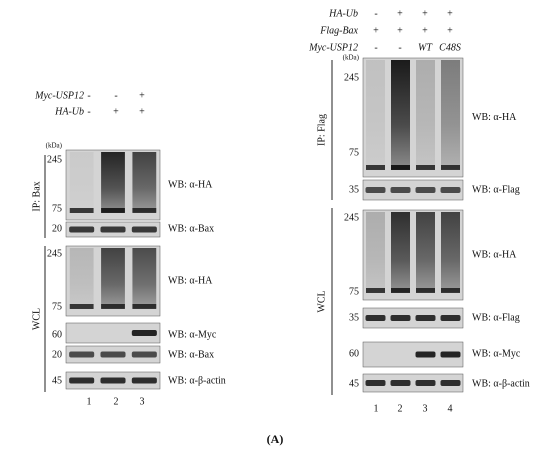 Image resolution: width=550 pixels, height=458 pixels. I want to click on marker: 60, so click(57, 334).